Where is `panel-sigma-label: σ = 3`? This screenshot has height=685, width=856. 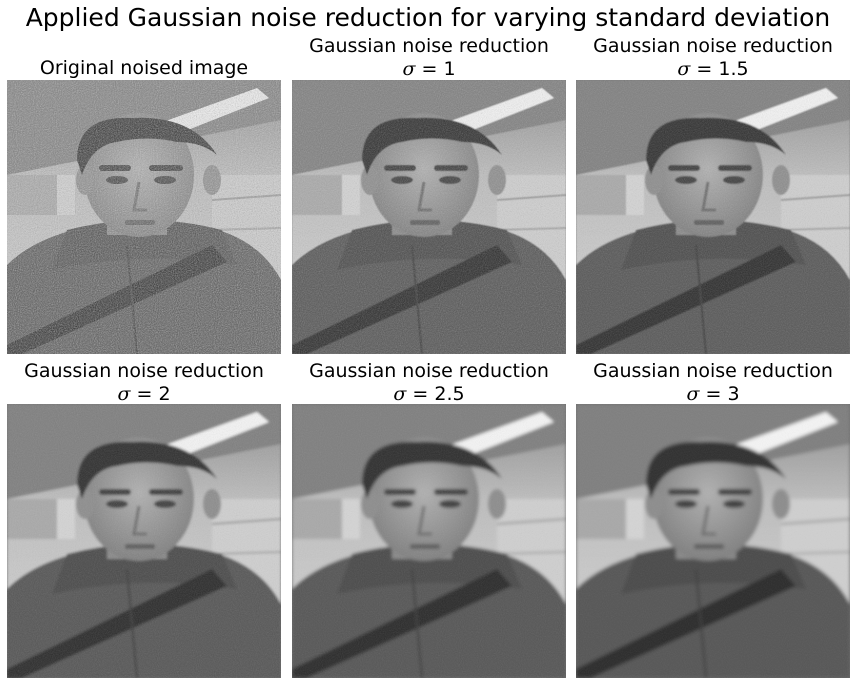 panel-sigma-label: σ = 3 is located at coordinates (713, 394).